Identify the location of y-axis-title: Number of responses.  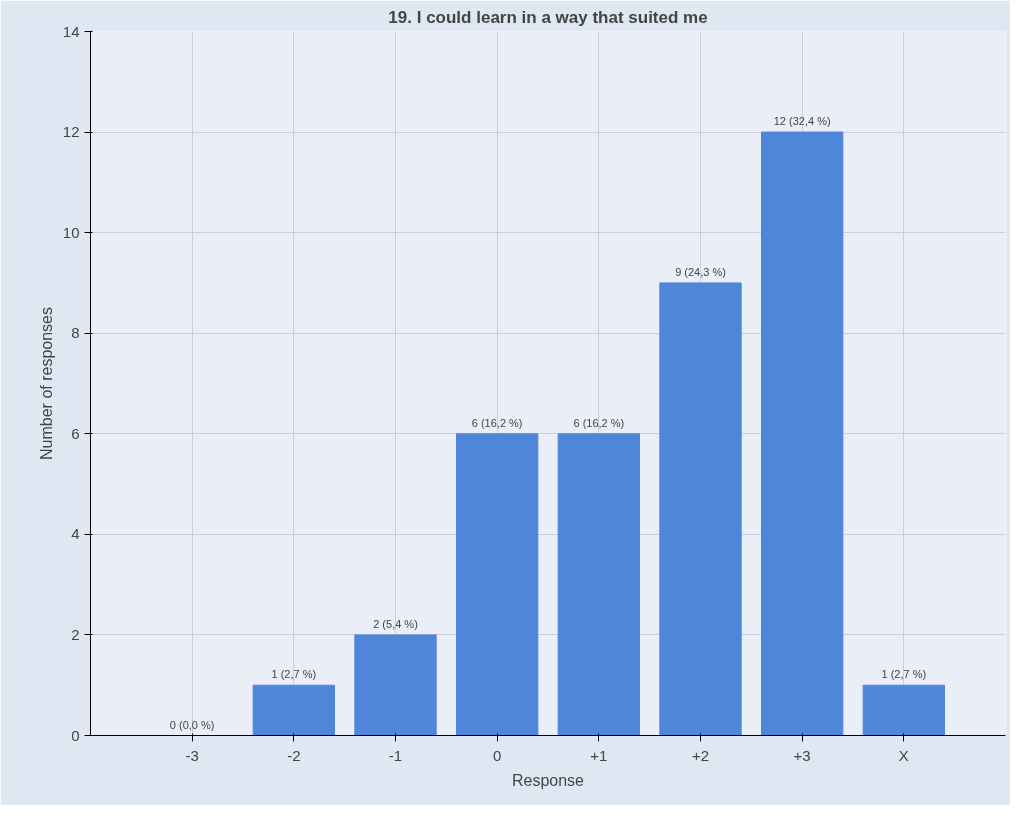
(46, 383).